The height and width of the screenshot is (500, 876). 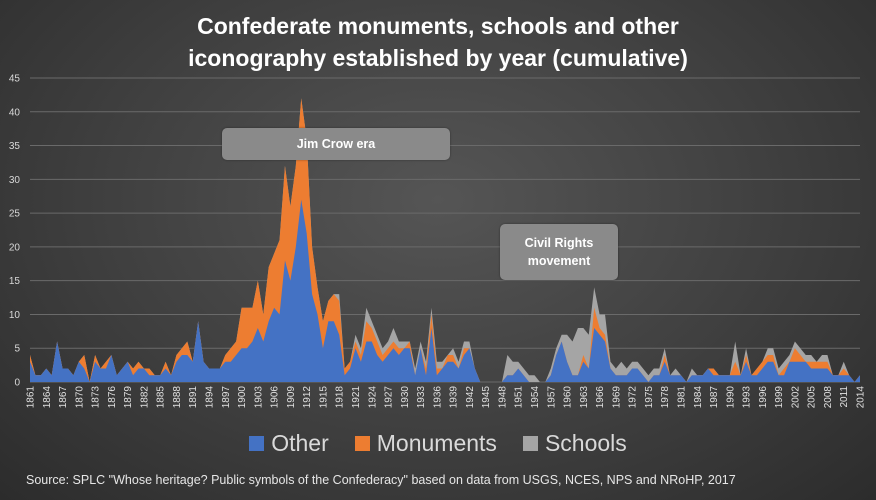 What do you see at coordinates (15, 214) in the screenshot?
I see `y-tick-label: 25` at bounding box center [15, 214].